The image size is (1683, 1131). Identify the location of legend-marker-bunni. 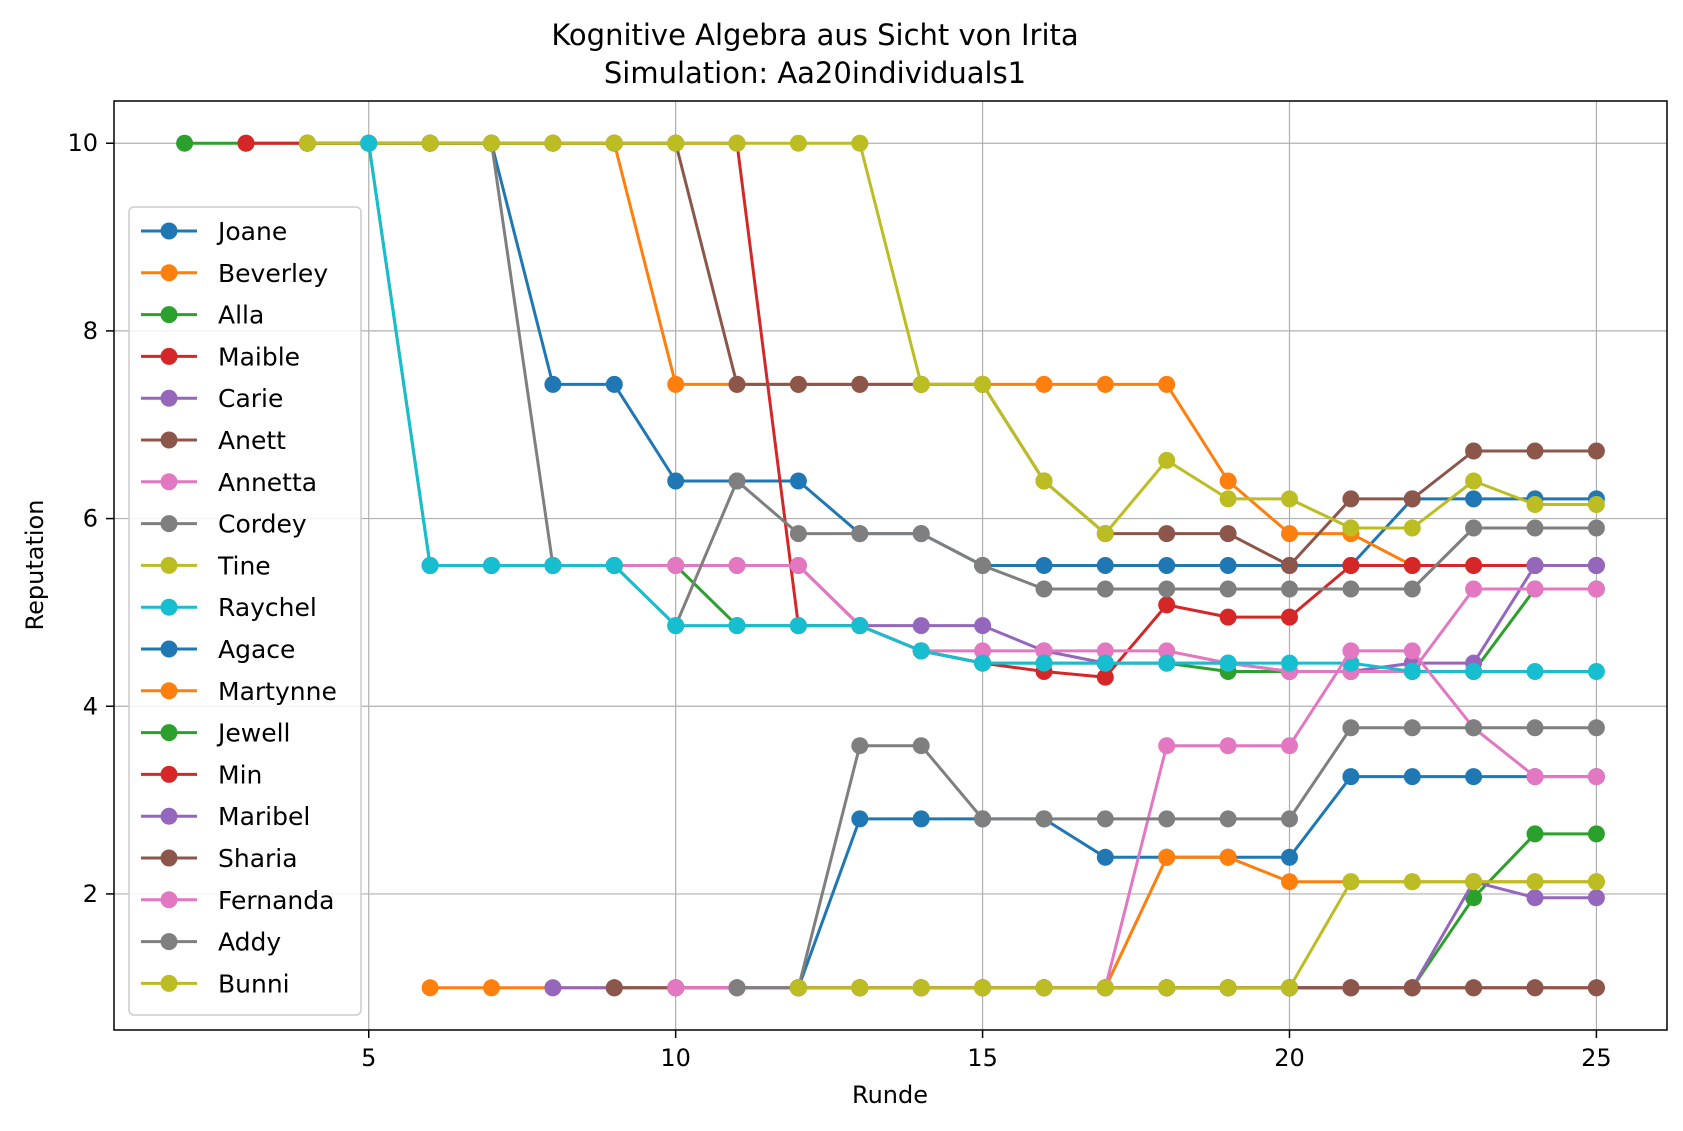
(169, 983).